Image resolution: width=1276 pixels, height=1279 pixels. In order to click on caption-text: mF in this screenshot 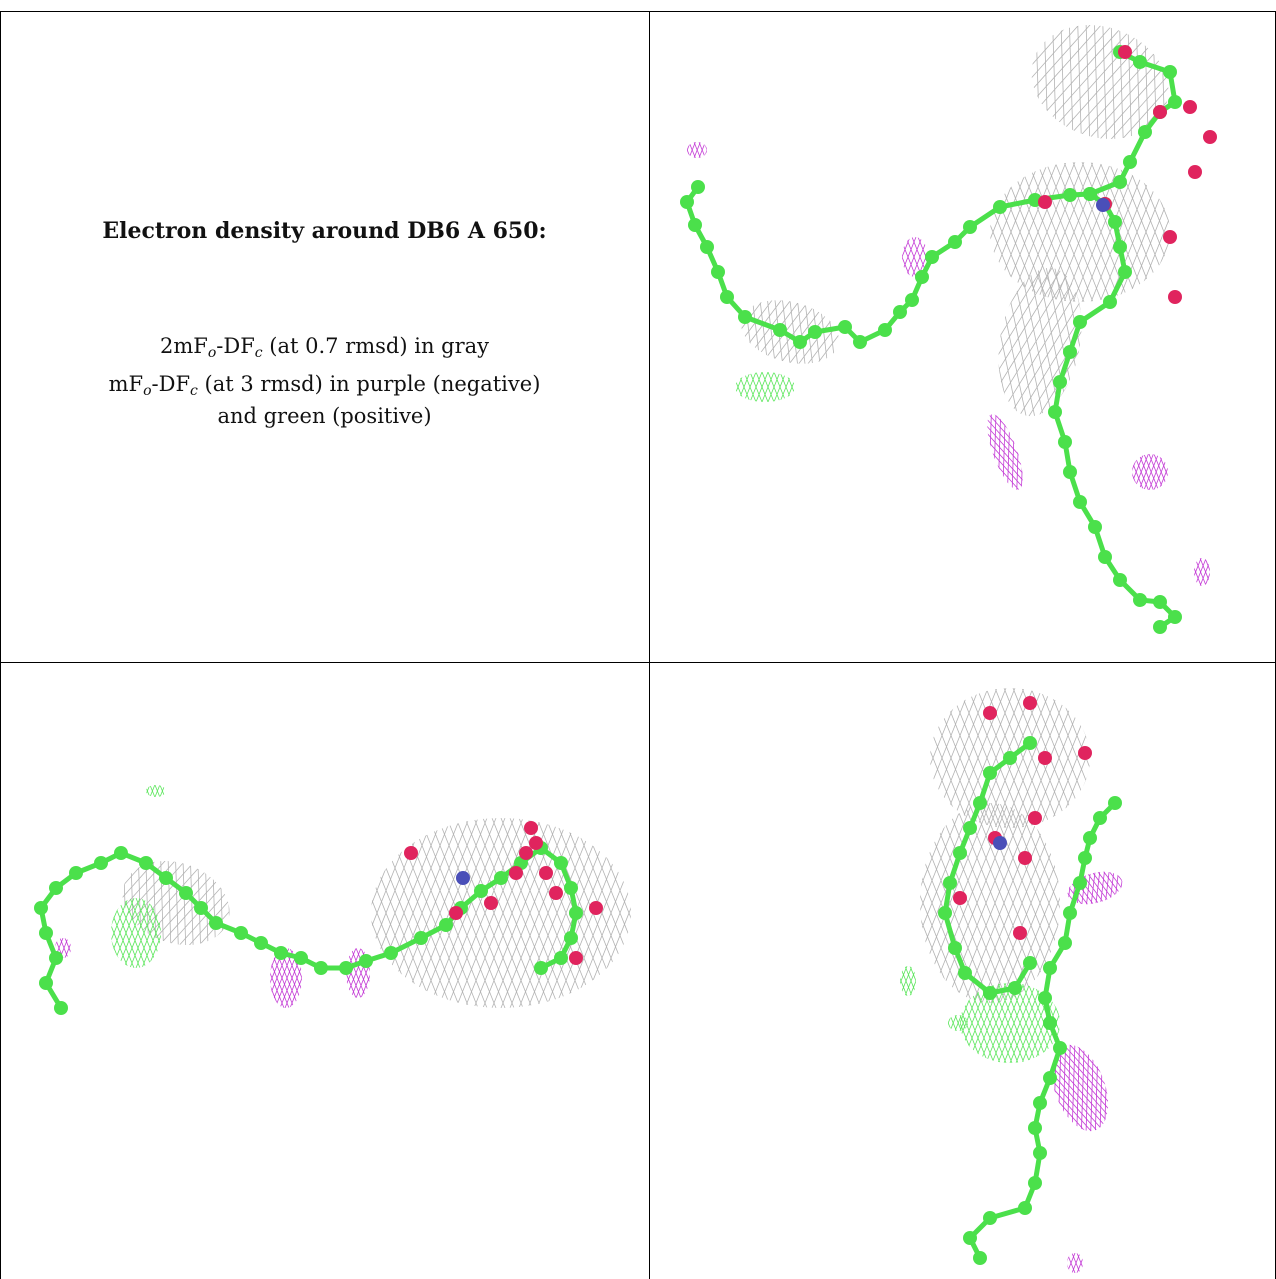, I will do `click(126, 384)`.